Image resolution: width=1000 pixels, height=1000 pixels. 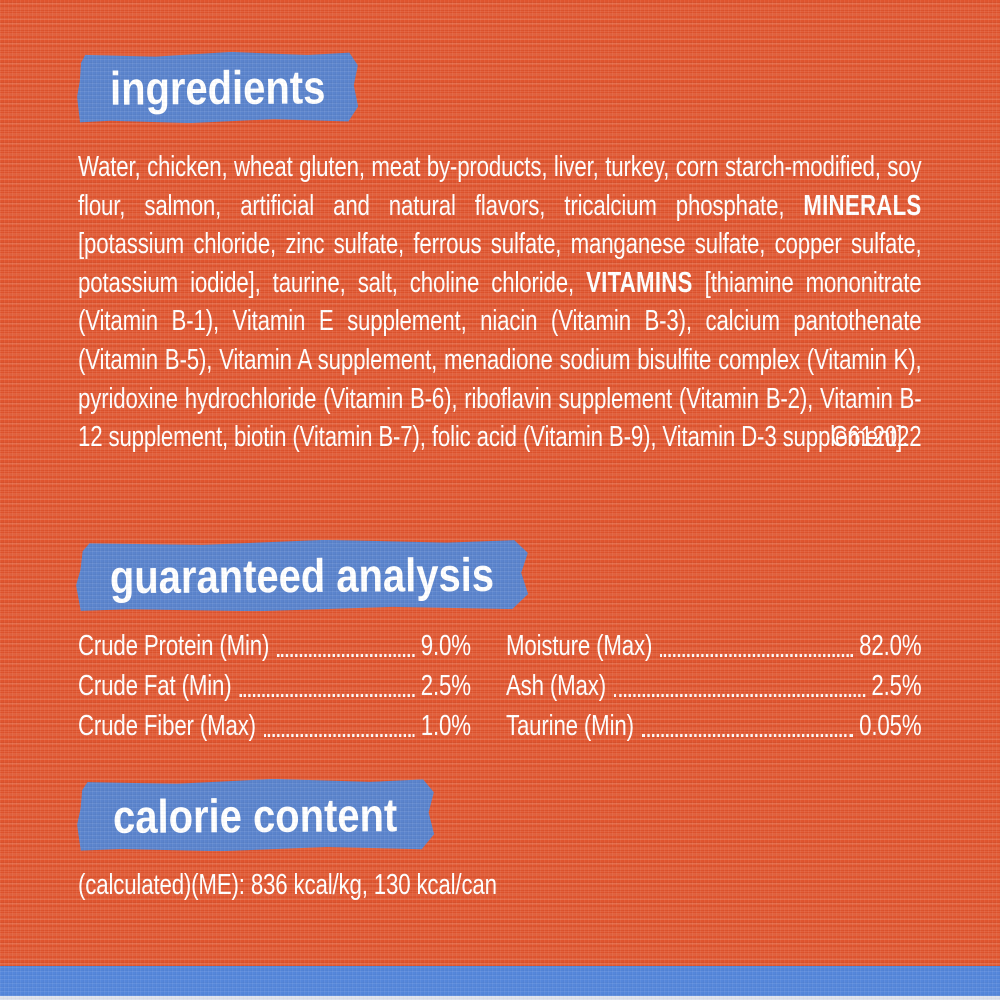 I want to click on guaranteed-analysis-heading: guaranteed analysis, so click(x=302, y=575).